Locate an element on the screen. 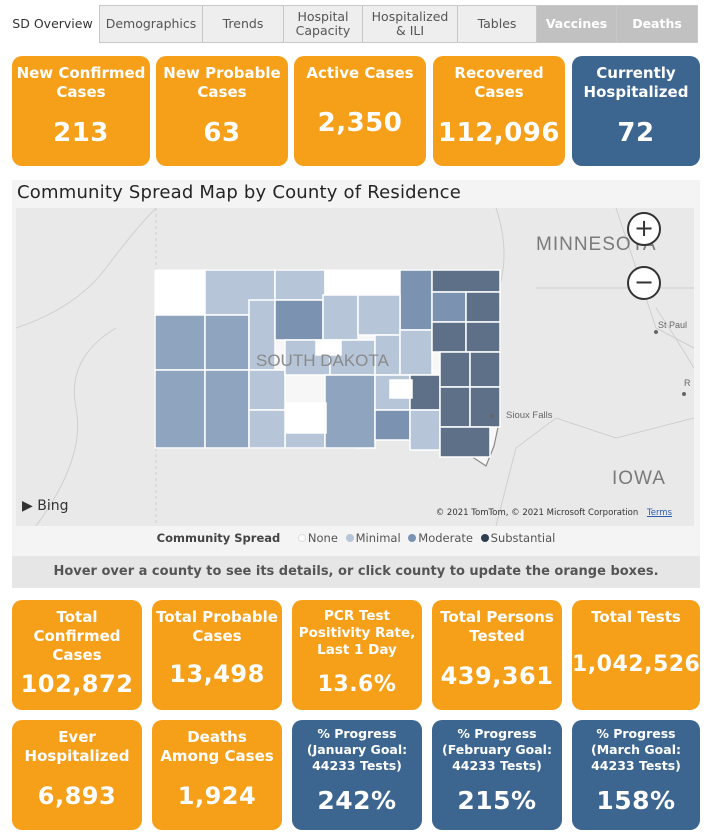 The height and width of the screenshot is (836, 709). kpi-value: 112,096 is located at coordinates (499, 133).